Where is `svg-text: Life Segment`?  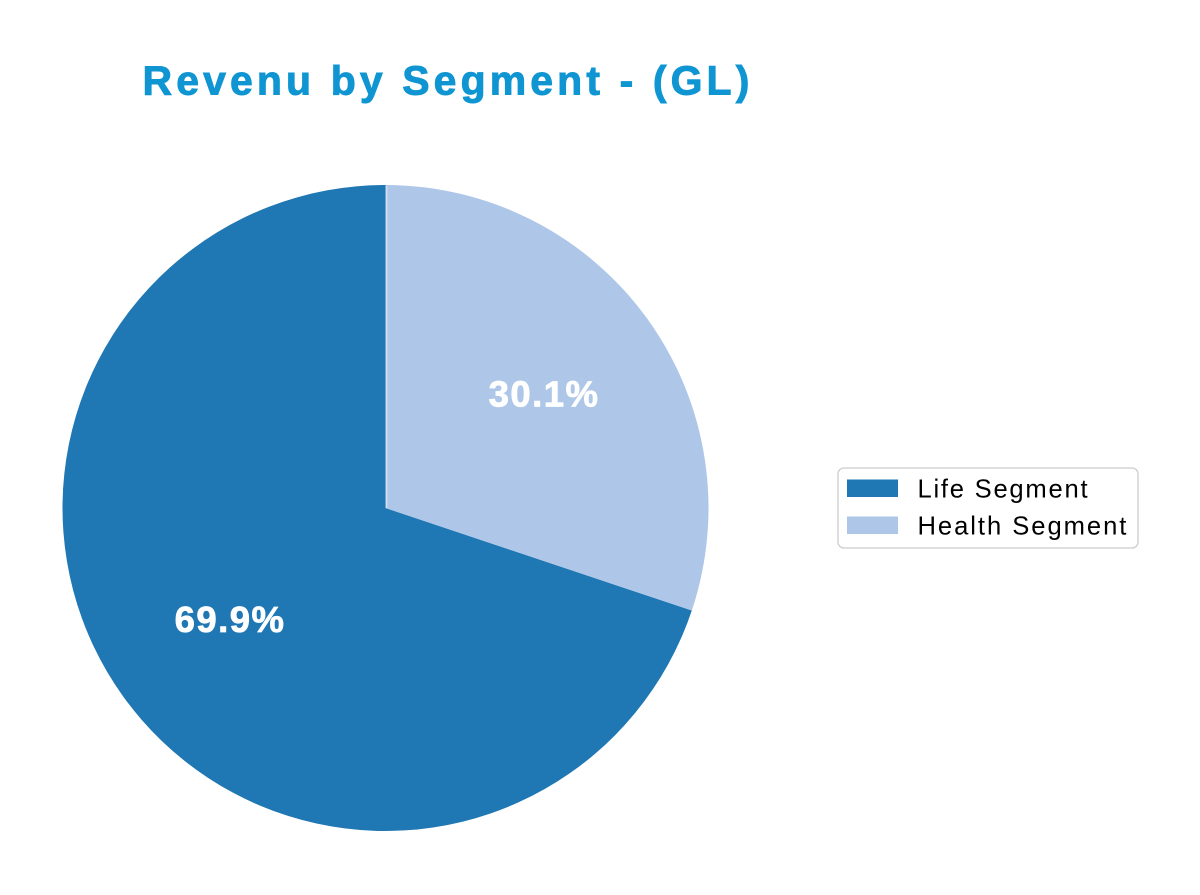
svg-text: Life Segment is located at coordinates (1004, 489).